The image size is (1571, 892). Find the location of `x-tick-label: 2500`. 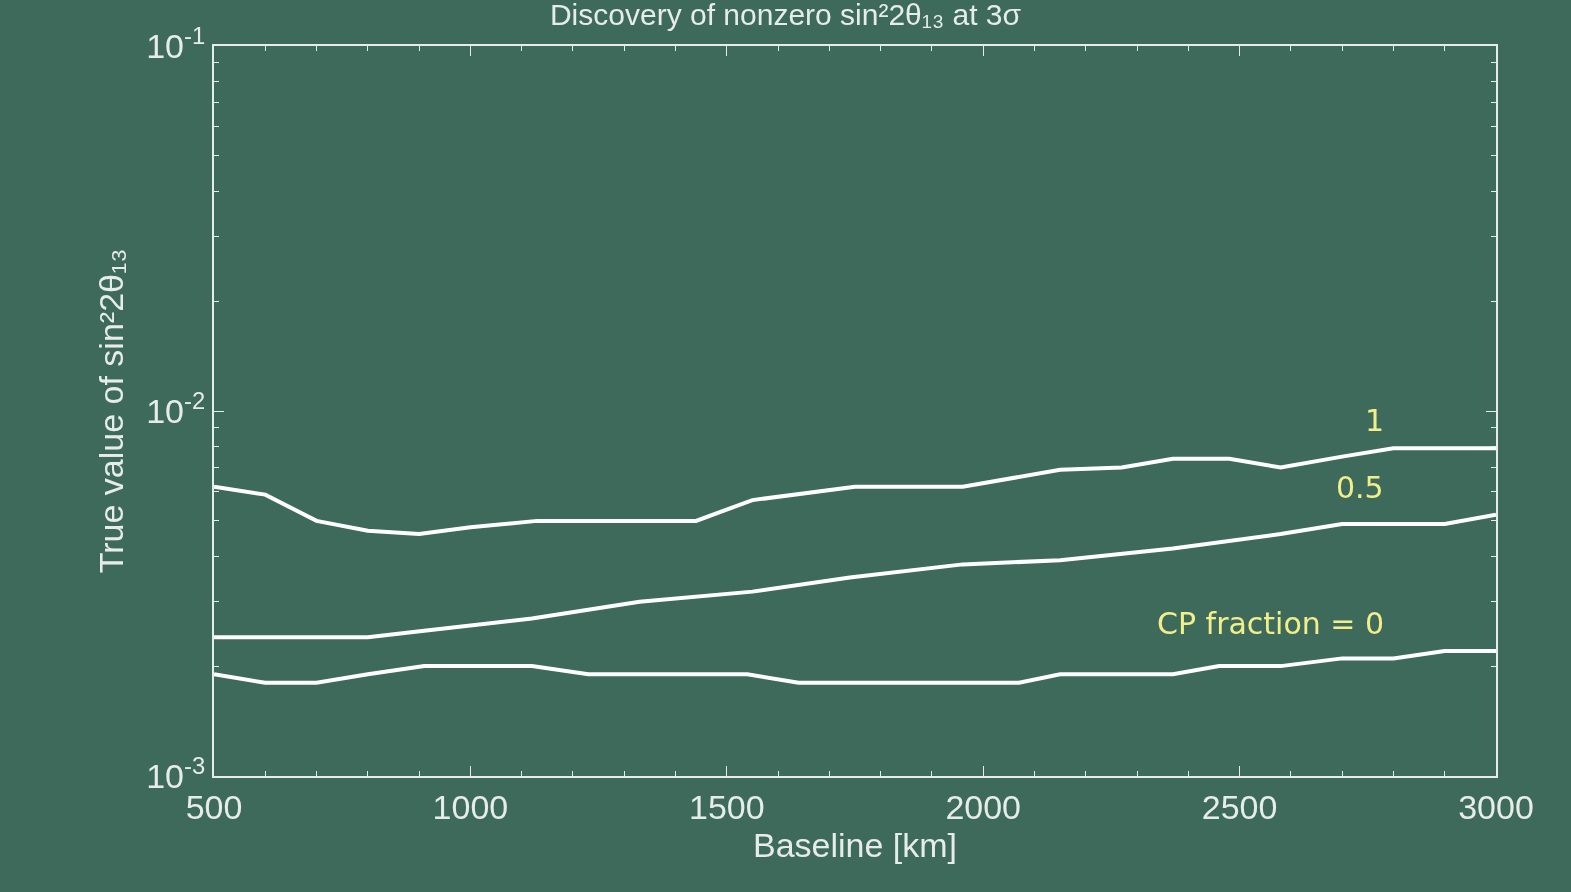

x-tick-label: 2500 is located at coordinates (1239, 806).